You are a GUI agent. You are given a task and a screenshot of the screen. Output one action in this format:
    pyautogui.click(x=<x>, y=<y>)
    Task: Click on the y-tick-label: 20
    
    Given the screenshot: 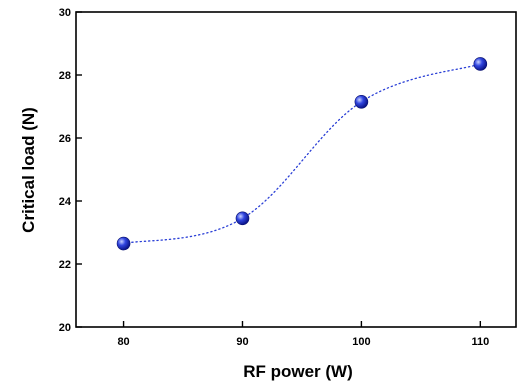 What is the action you would take?
    pyautogui.click(x=65, y=328)
    